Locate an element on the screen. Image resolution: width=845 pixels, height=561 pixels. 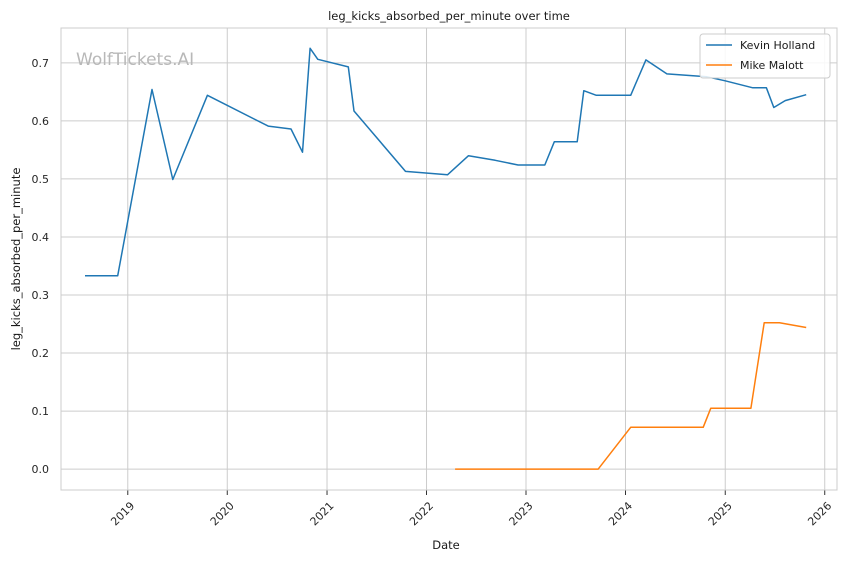
x-tick-label: 2024 is located at coordinates (620, 513).